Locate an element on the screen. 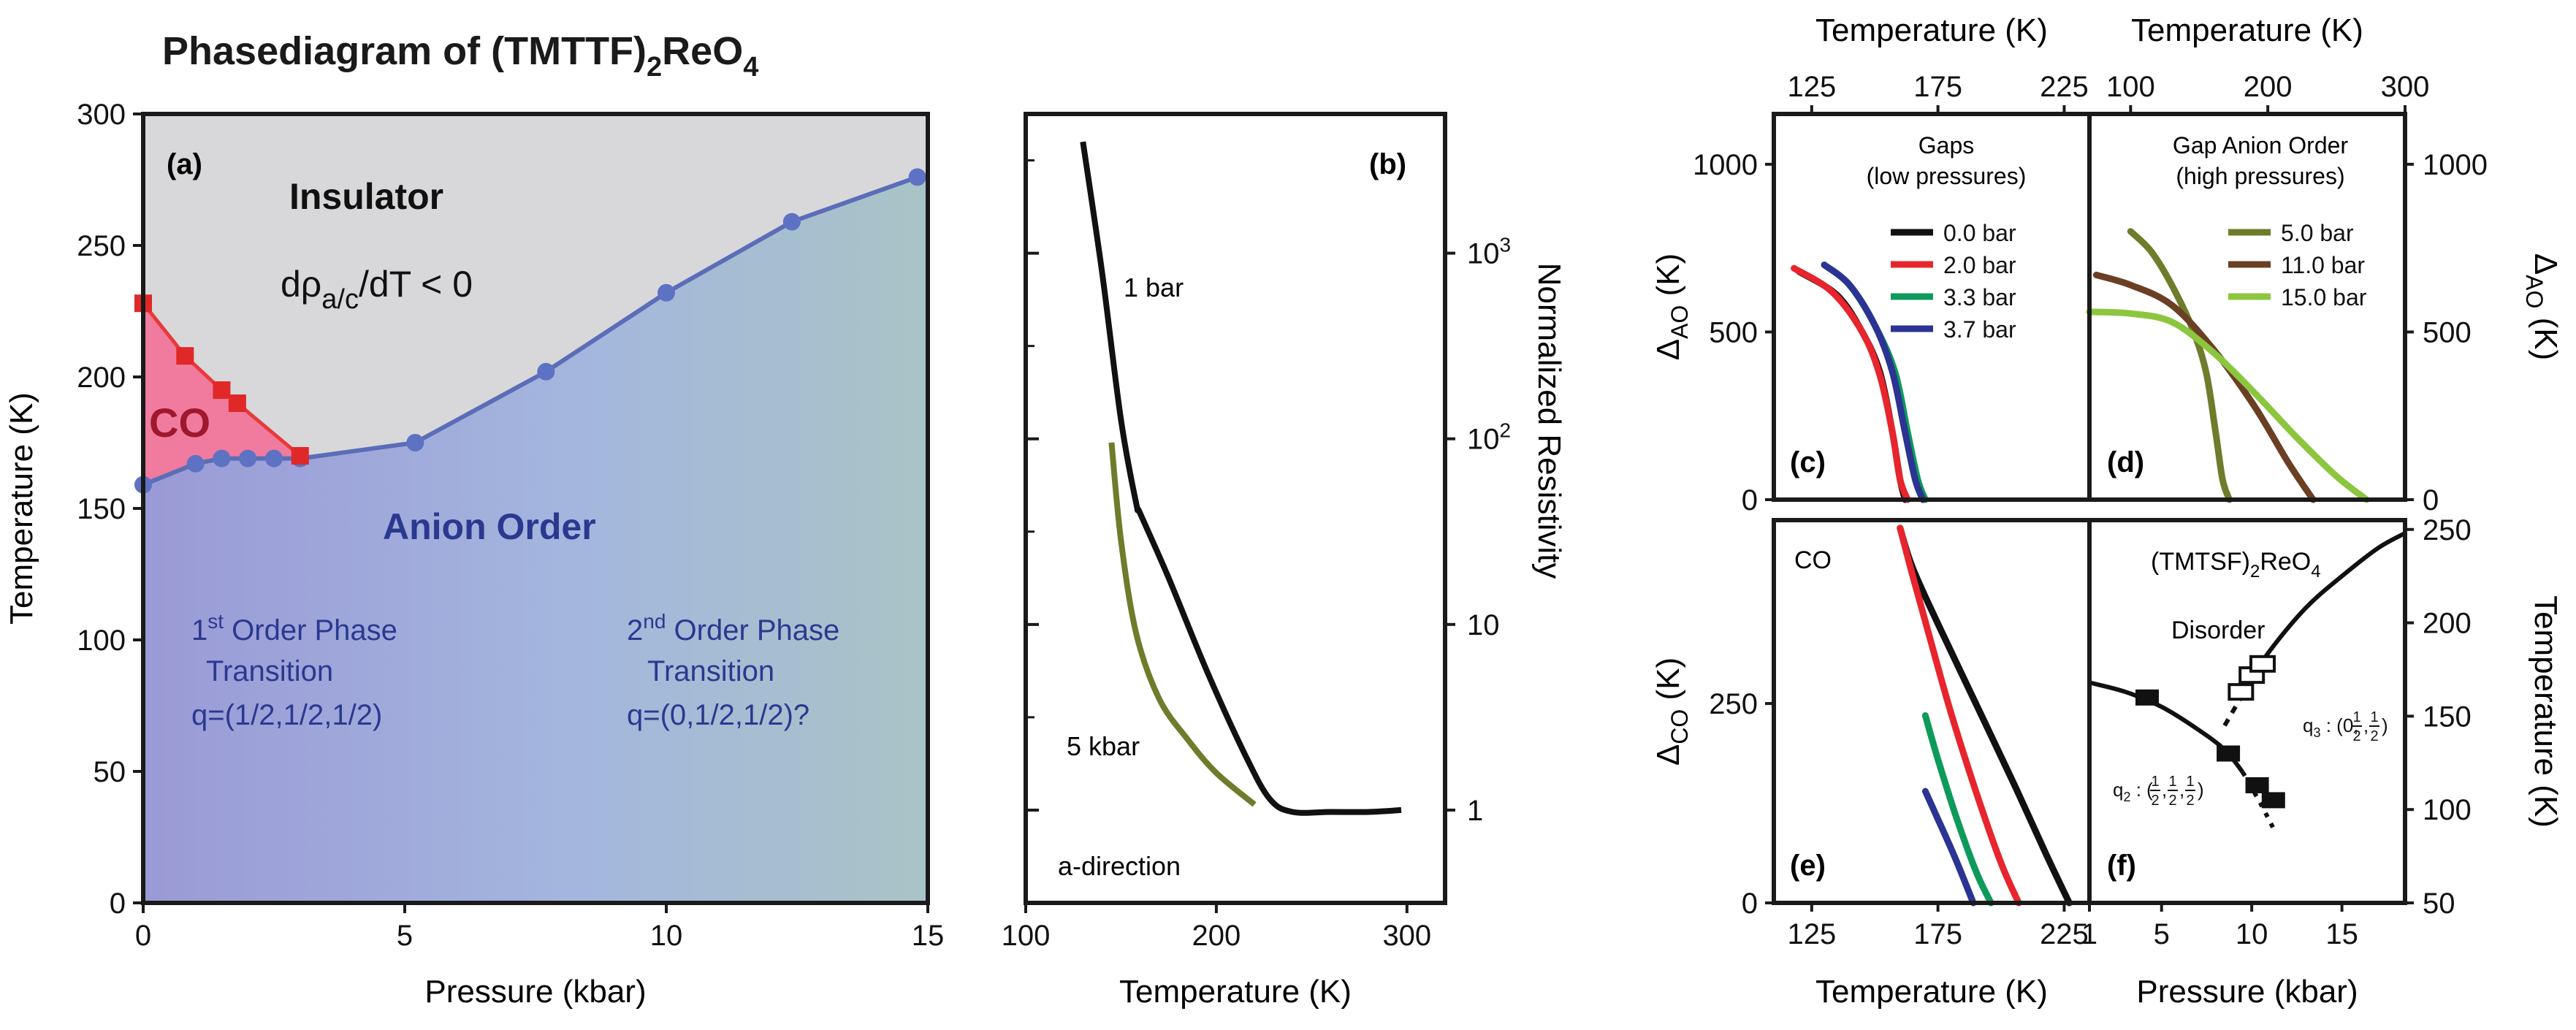 Image resolution: width=2576 pixels, height=1030 pixels. q2-text: q2 : ( is located at coordinates (2133, 792).